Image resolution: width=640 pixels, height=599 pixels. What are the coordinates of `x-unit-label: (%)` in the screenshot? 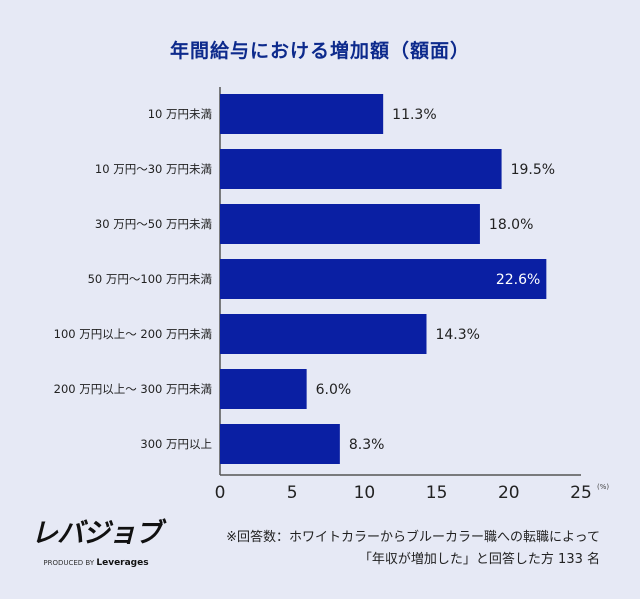 It's located at (603, 487).